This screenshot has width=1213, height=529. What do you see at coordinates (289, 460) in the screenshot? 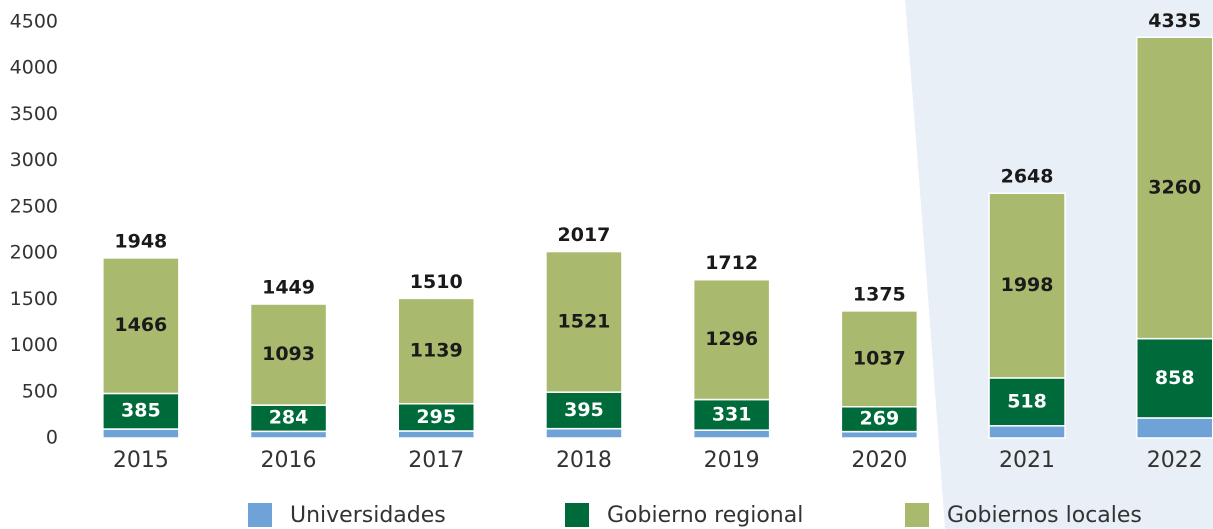
I see `x-tick-label: 2016` at bounding box center [289, 460].